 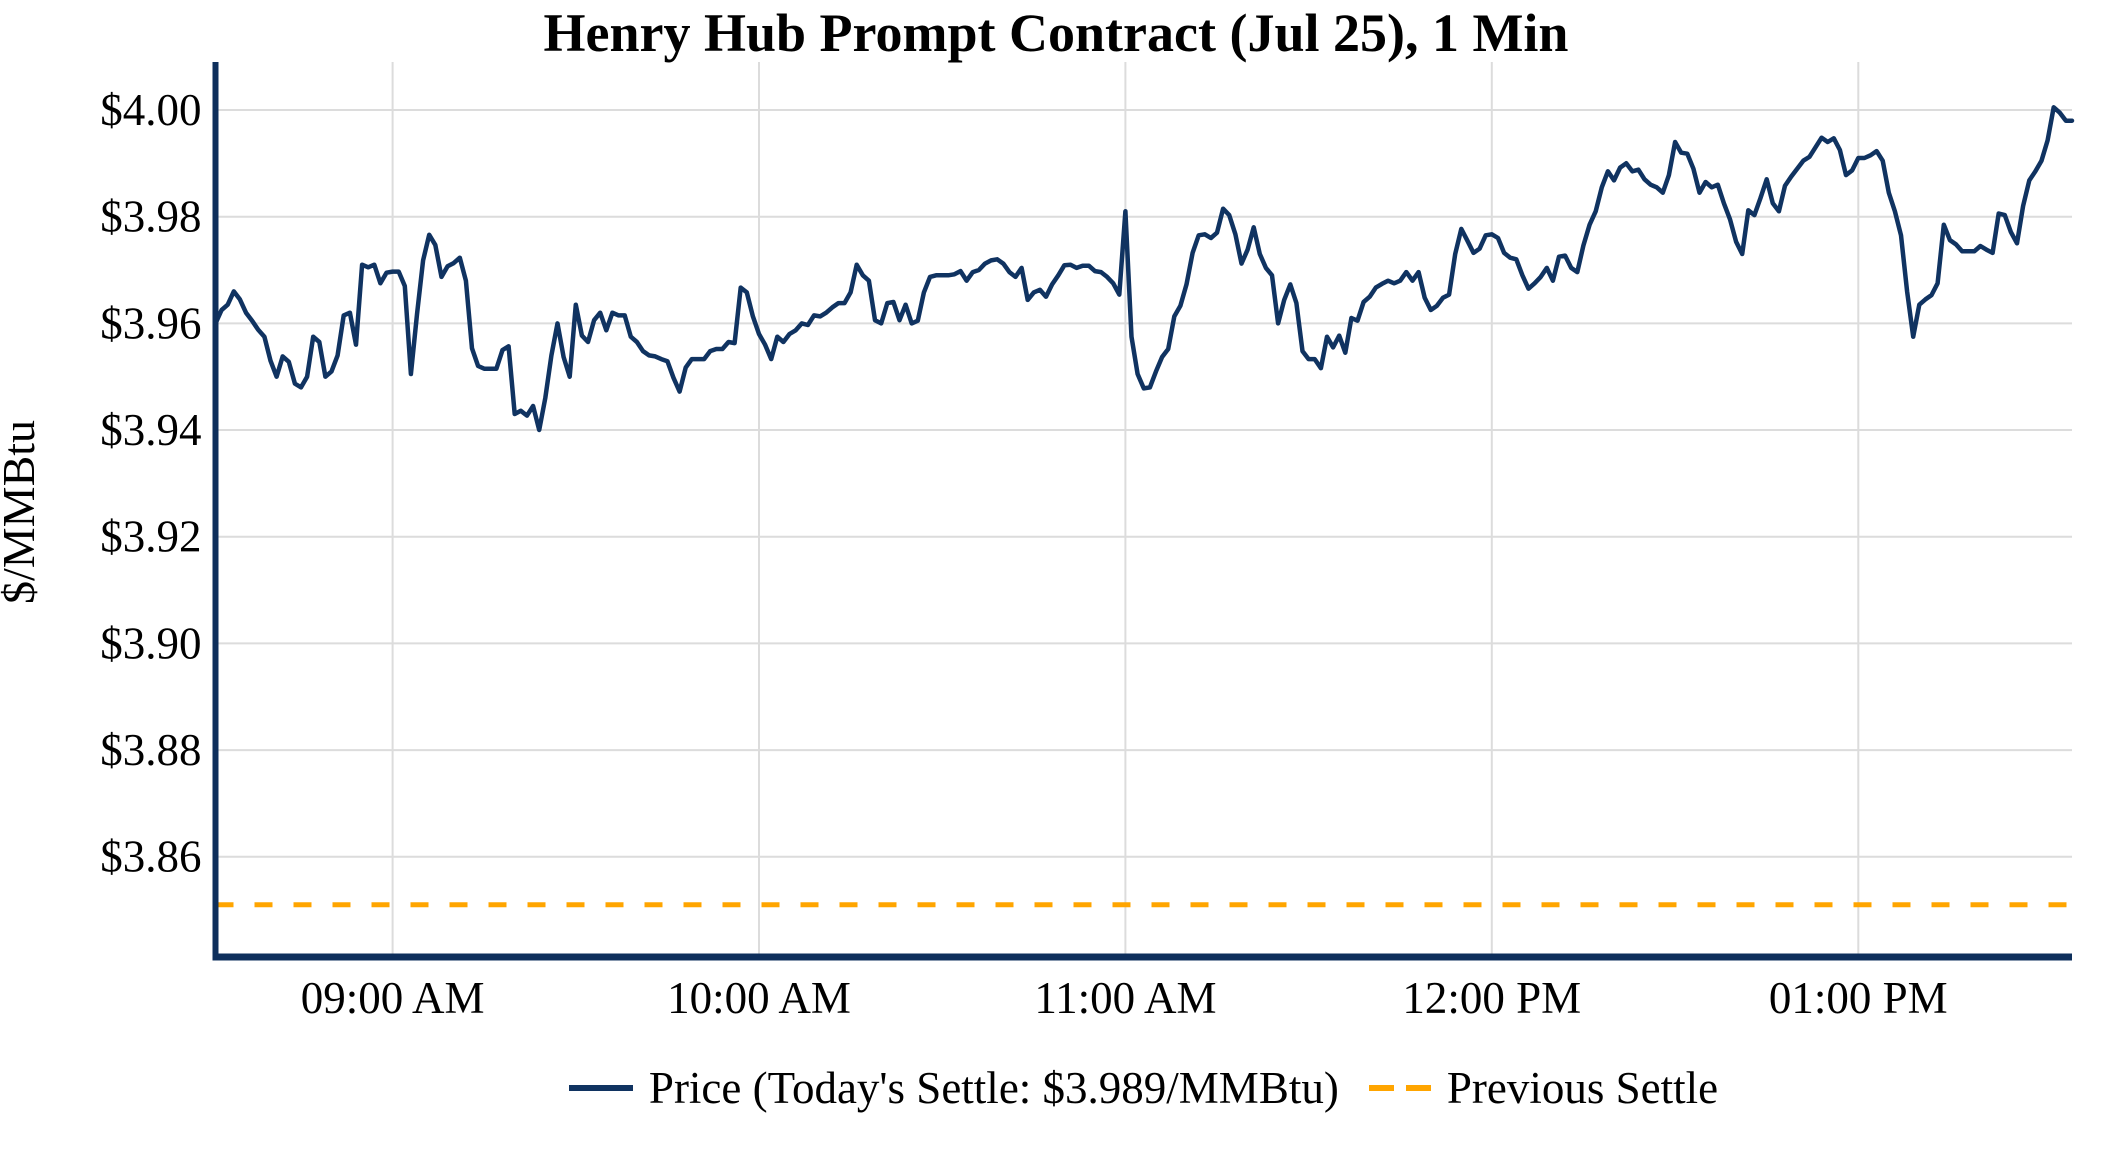 What do you see at coordinates (150, 110) in the screenshot?
I see `y-tick-label: $4.00` at bounding box center [150, 110].